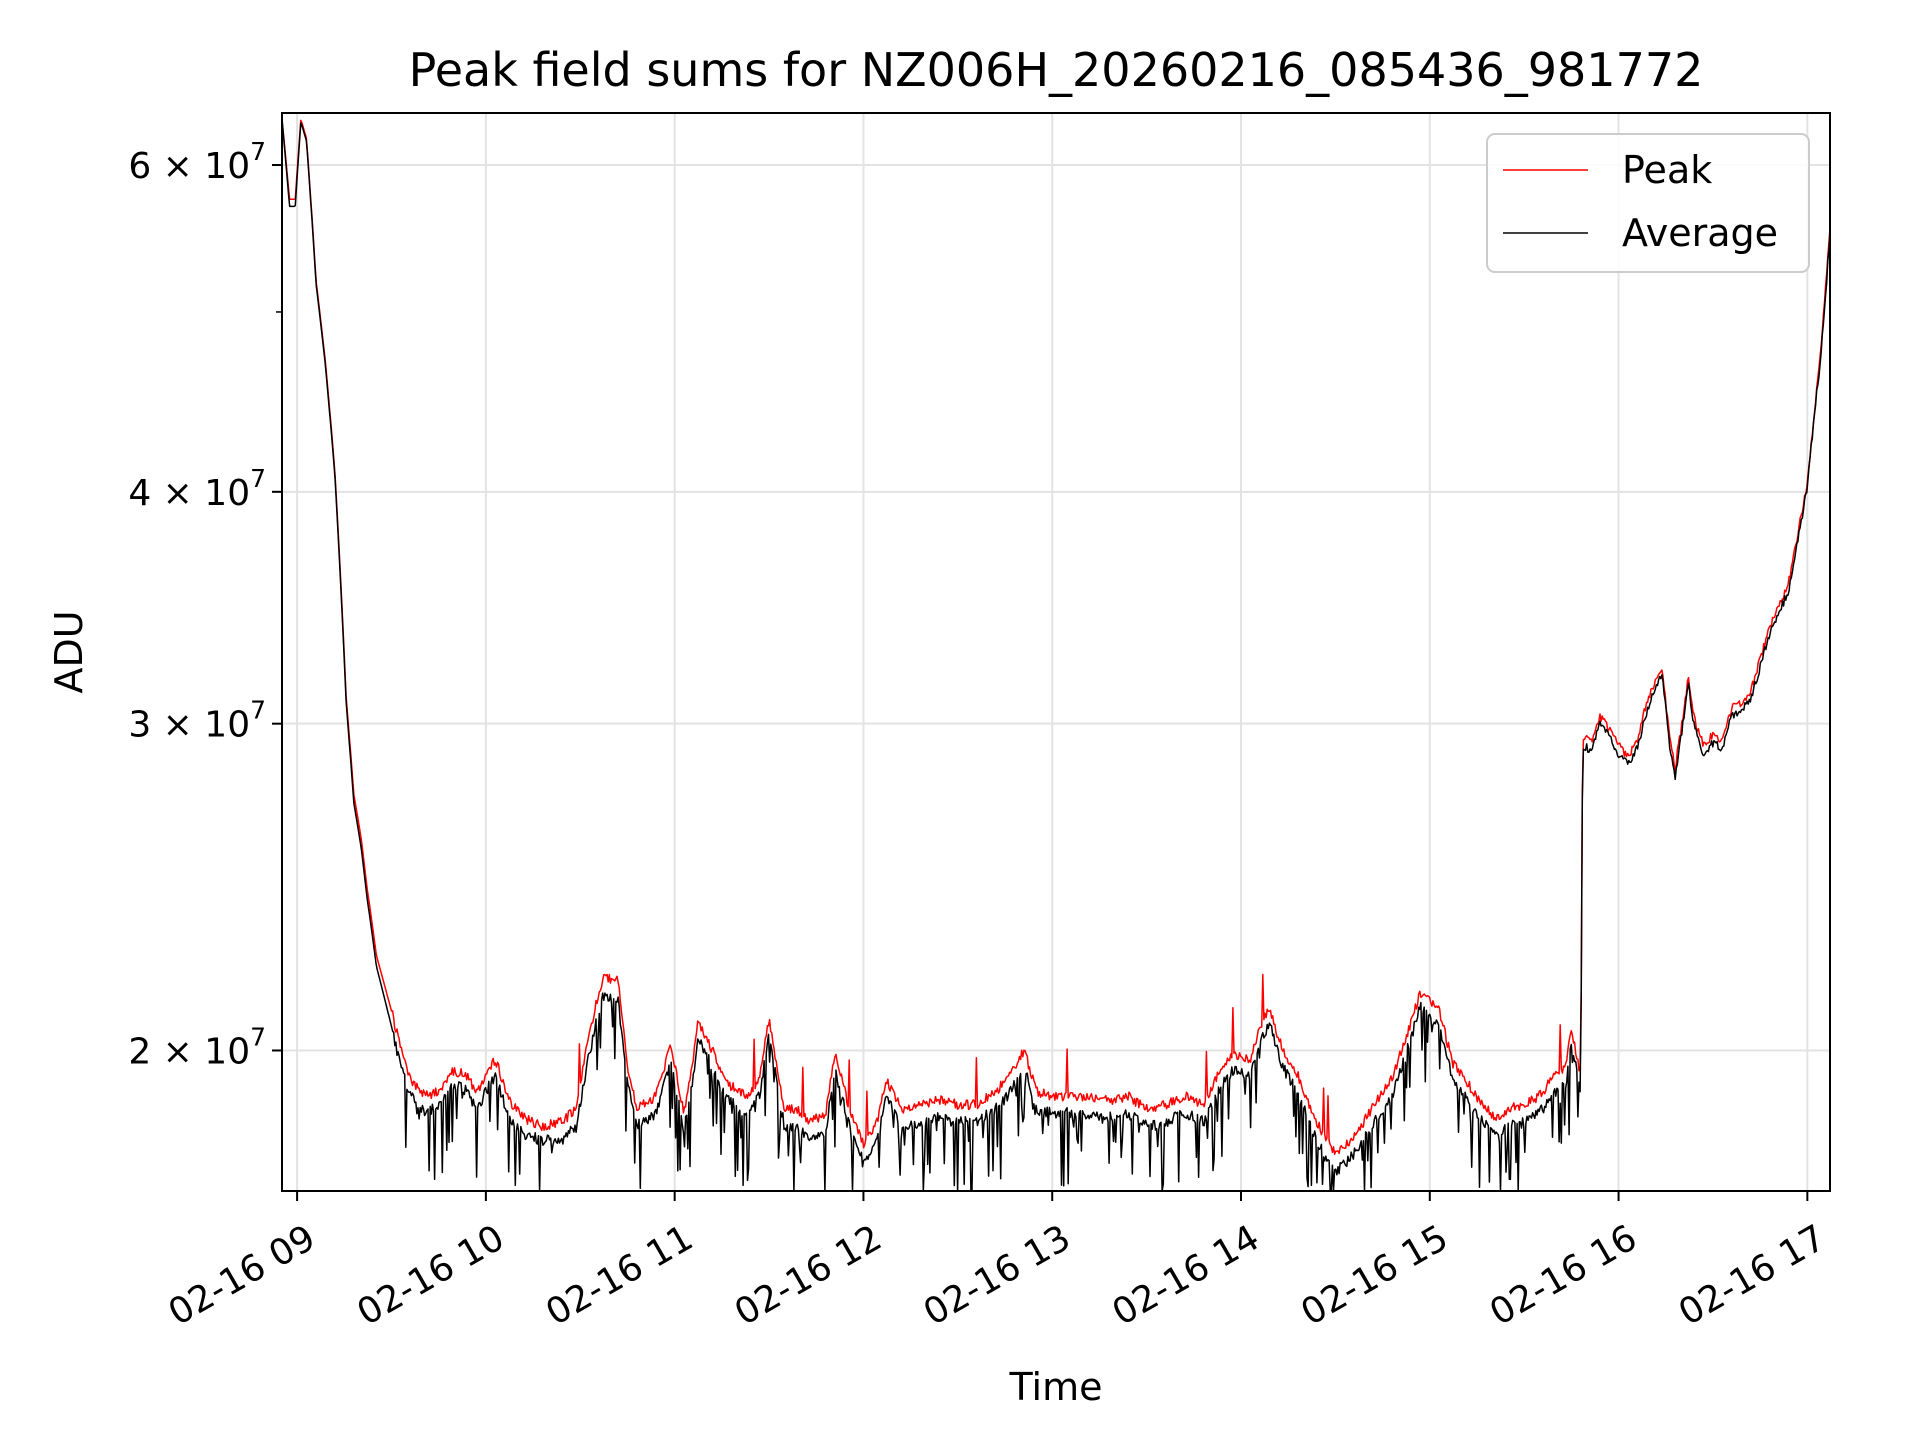  Describe the element at coordinates (197, 1047) in the screenshot. I see `y-tick-label-0: 2 × 107` at that location.